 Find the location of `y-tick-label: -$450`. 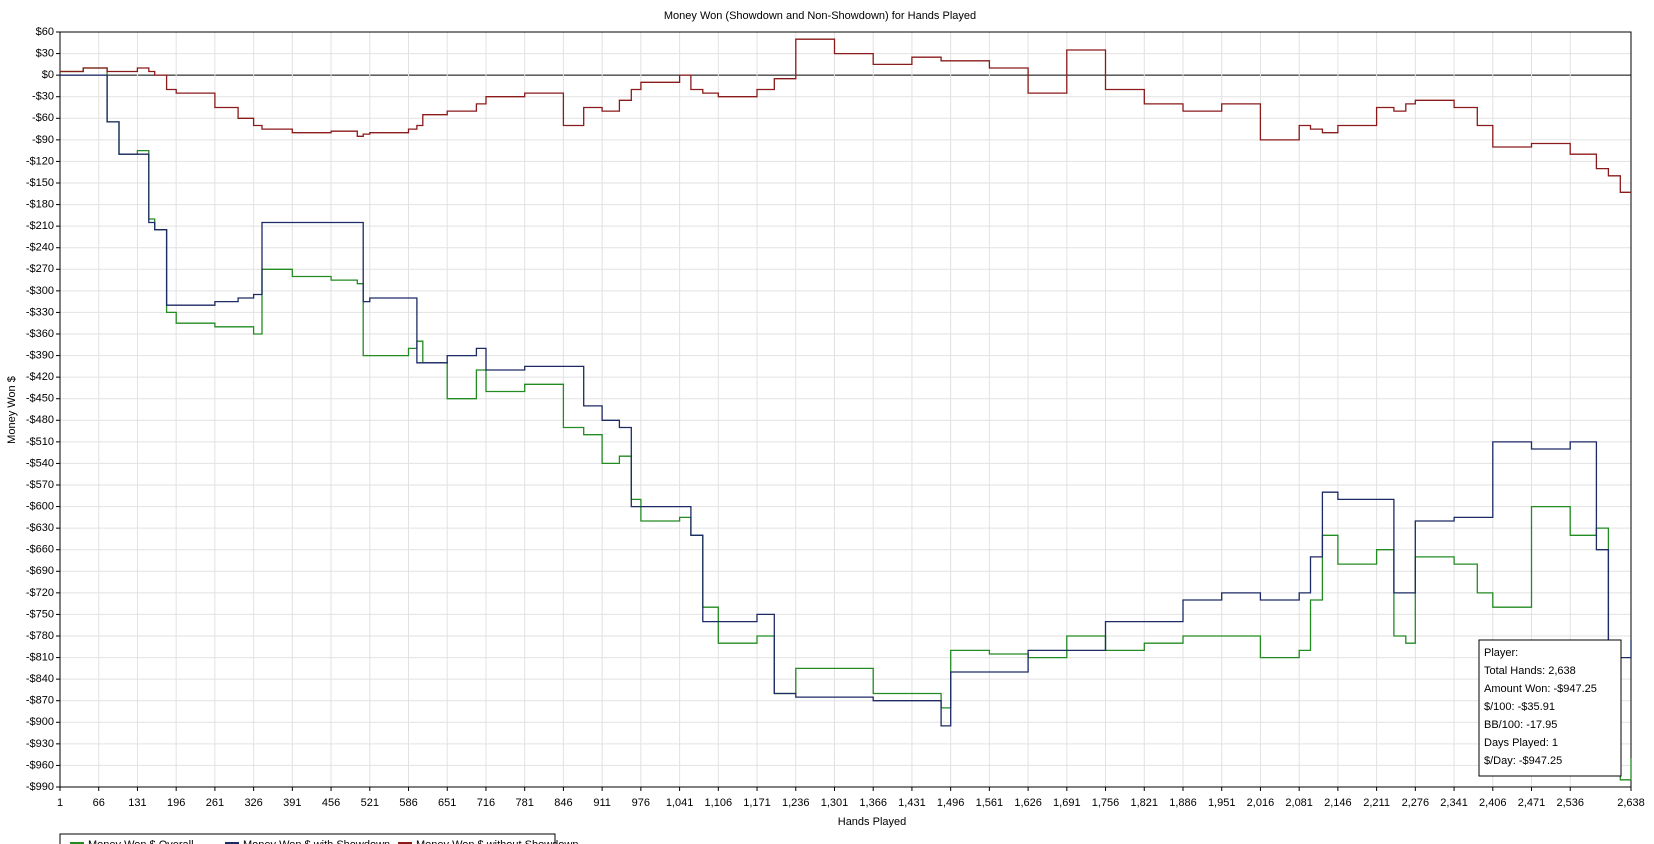

y-tick-label: -$450 is located at coordinates (40, 399).